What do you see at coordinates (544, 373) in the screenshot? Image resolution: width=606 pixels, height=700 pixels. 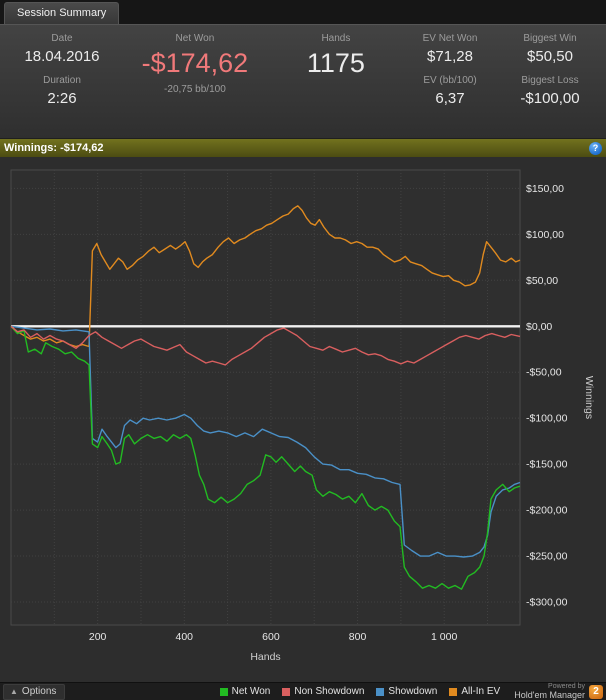 I see `y-tick-label: -$50,00` at bounding box center [544, 373].